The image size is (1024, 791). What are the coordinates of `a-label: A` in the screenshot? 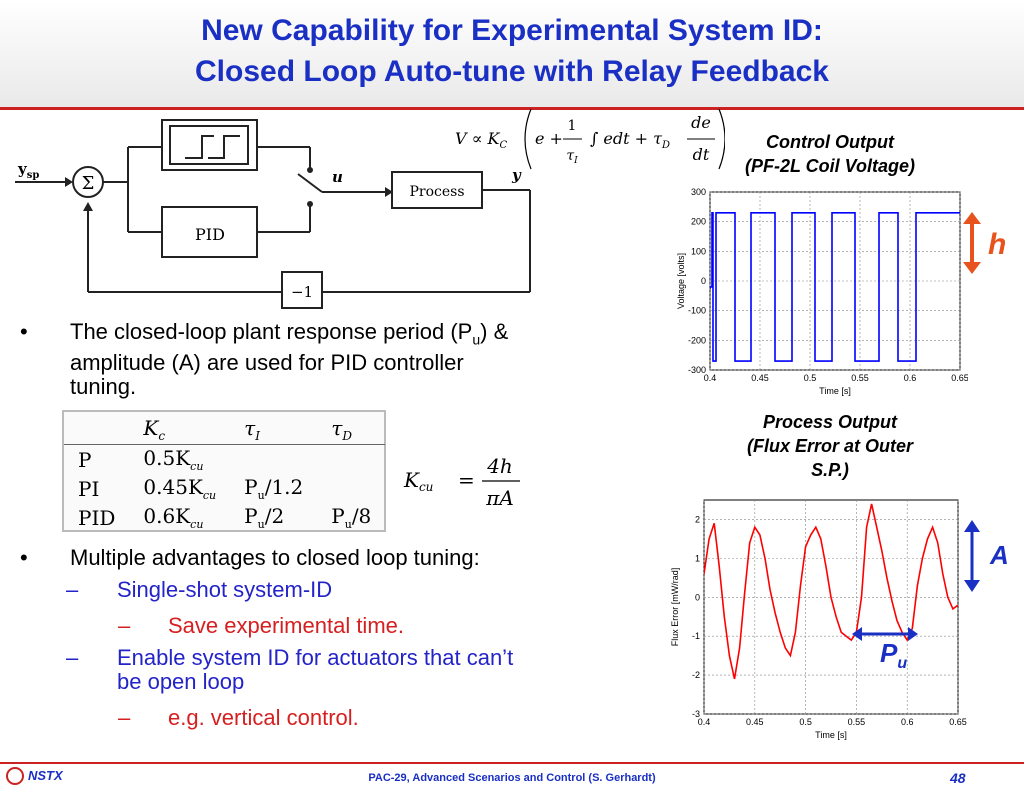 It's located at (999, 555).